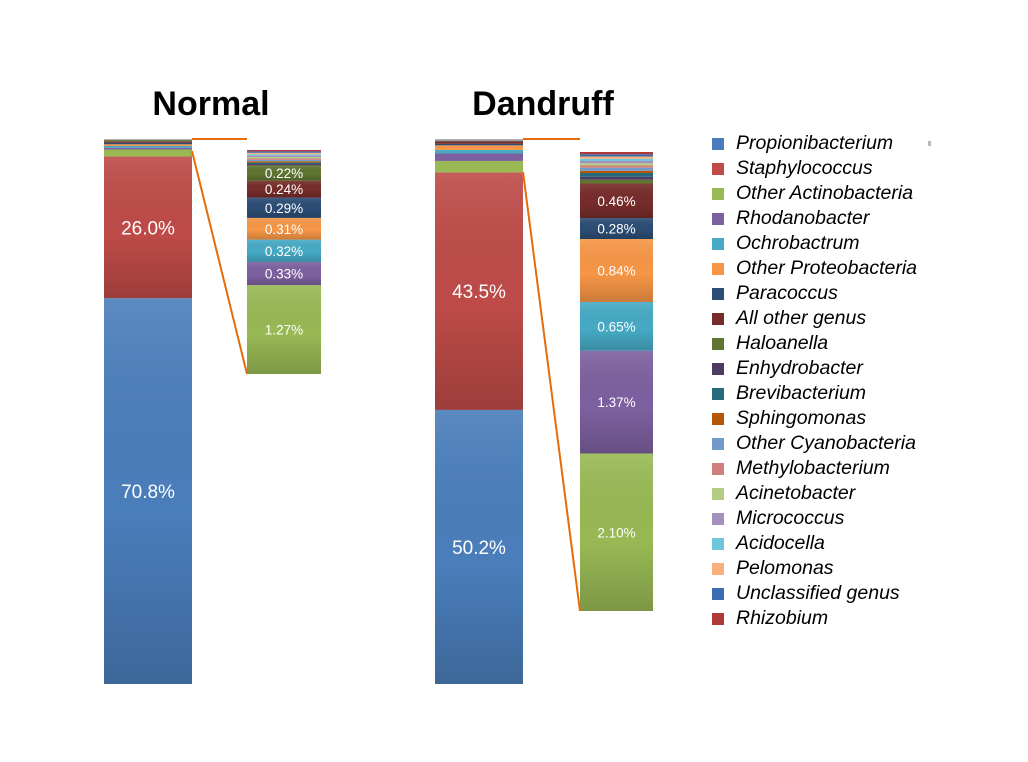 Image resolution: width=1028 pixels, height=762 pixels. I want to click on legend-label: Paracoccus, so click(787, 293).